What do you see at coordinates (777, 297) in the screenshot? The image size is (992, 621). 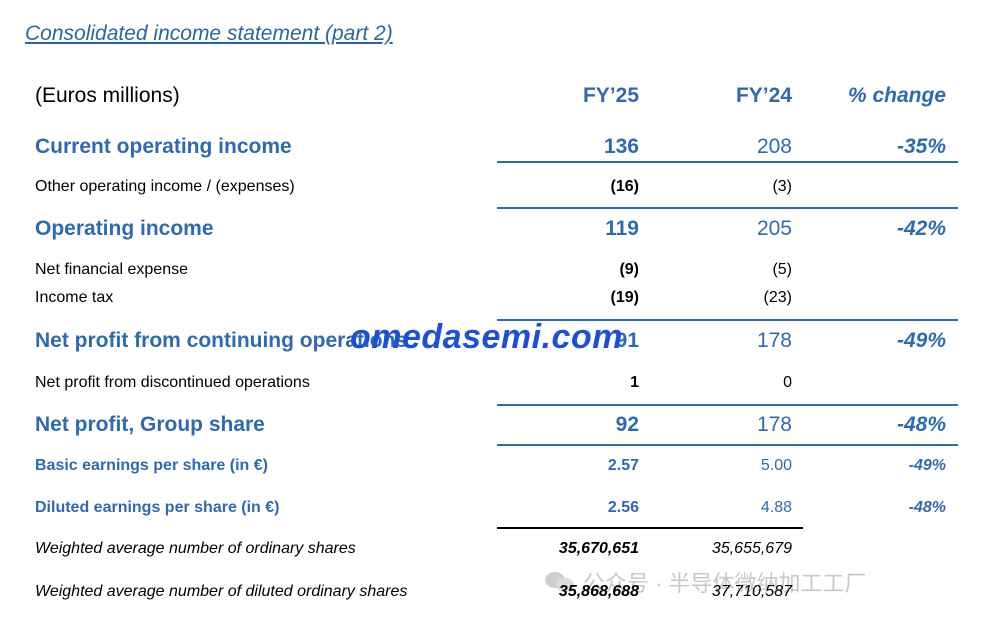 I see `row-value-fy24: (23)` at bounding box center [777, 297].